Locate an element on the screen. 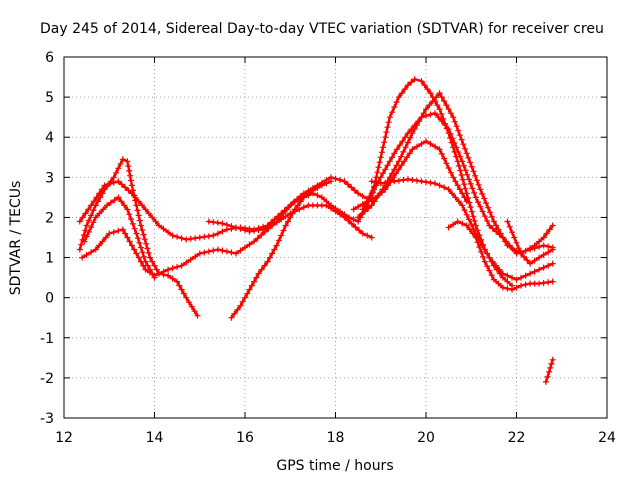  y-tick-label: 5 is located at coordinates (49, 98).